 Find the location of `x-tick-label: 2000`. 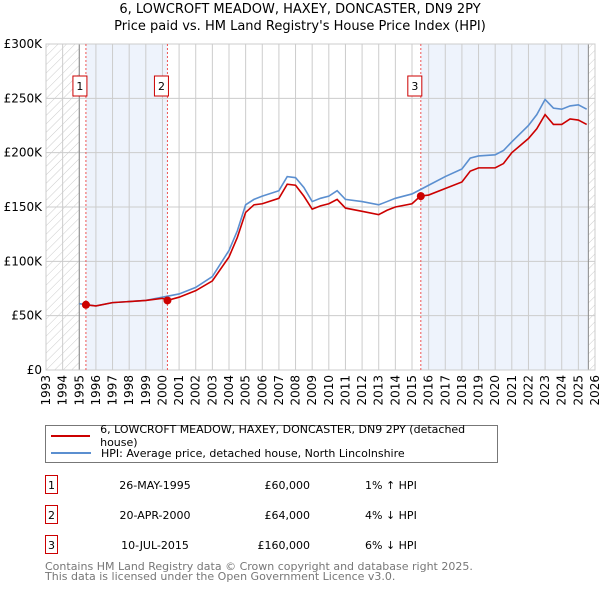

x-tick-label: 2000 is located at coordinates (162, 390).